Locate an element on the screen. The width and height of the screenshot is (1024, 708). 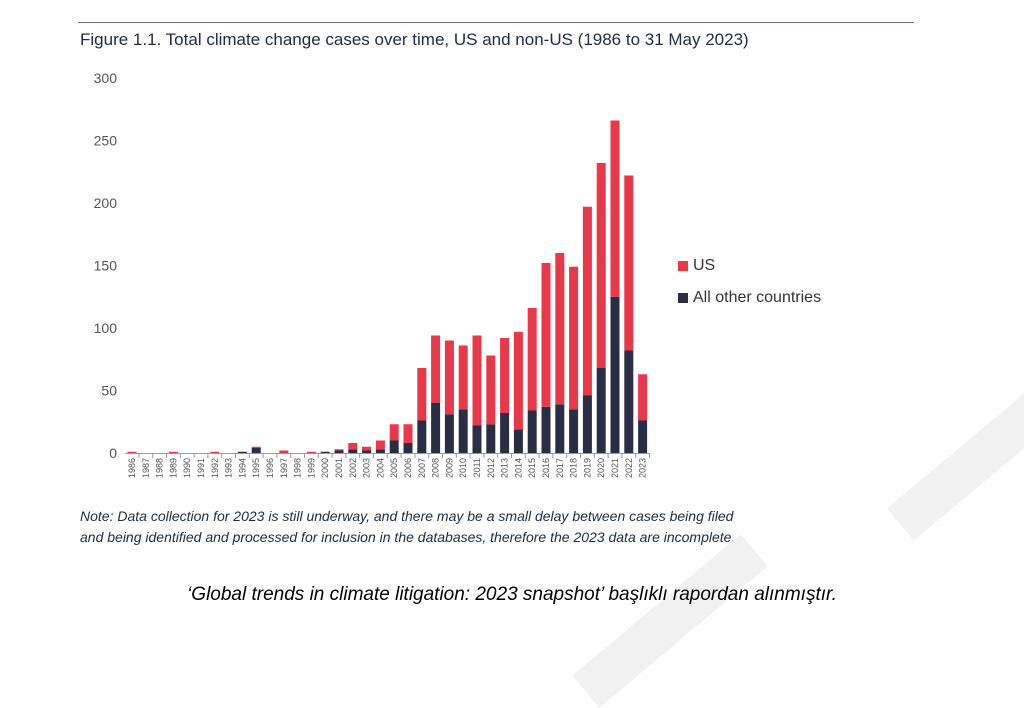
bar-other-2021 is located at coordinates (615, 374).